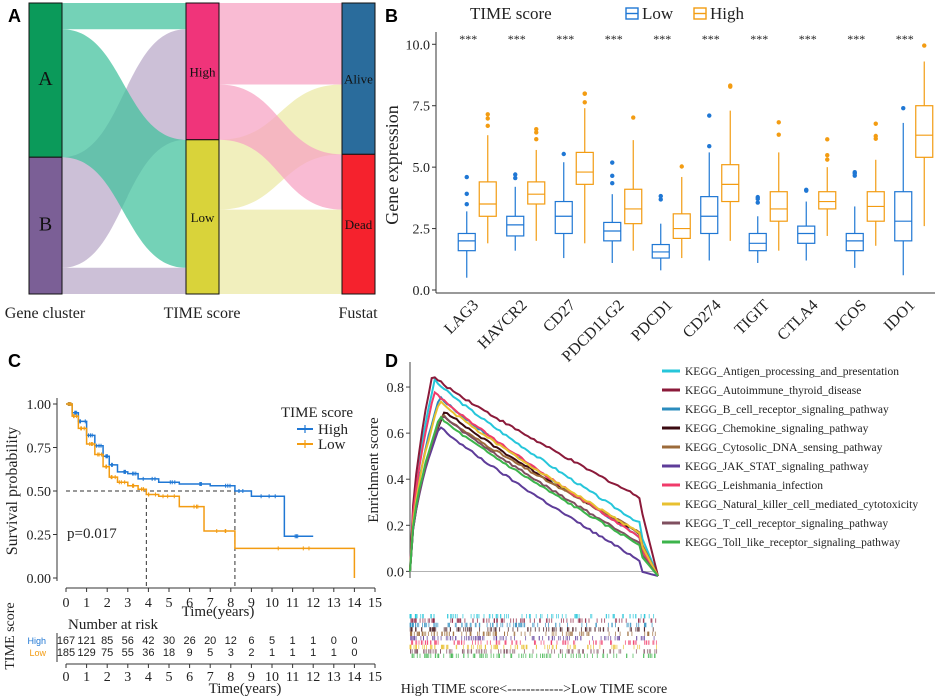 This screenshot has height=696, width=941. I want to click on risk-cell: 20, so click(210, 641).